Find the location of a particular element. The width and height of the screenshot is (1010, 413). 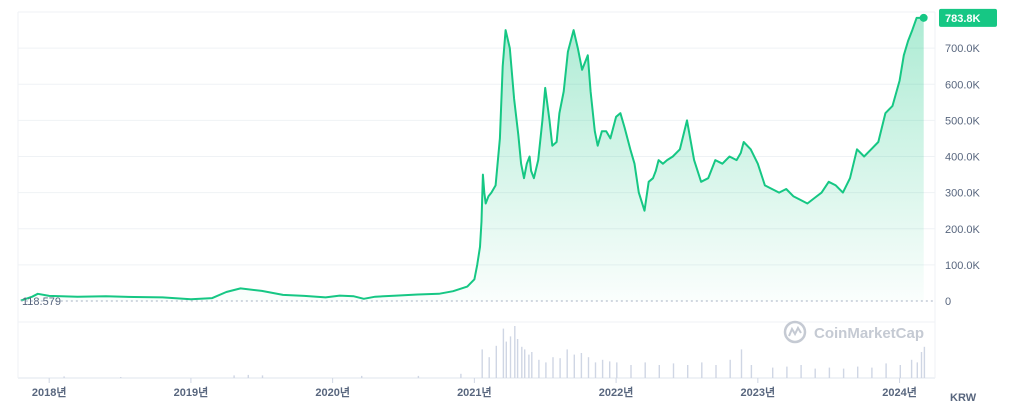

start-price-label: 118.579 is located at coordinates (41, 302).